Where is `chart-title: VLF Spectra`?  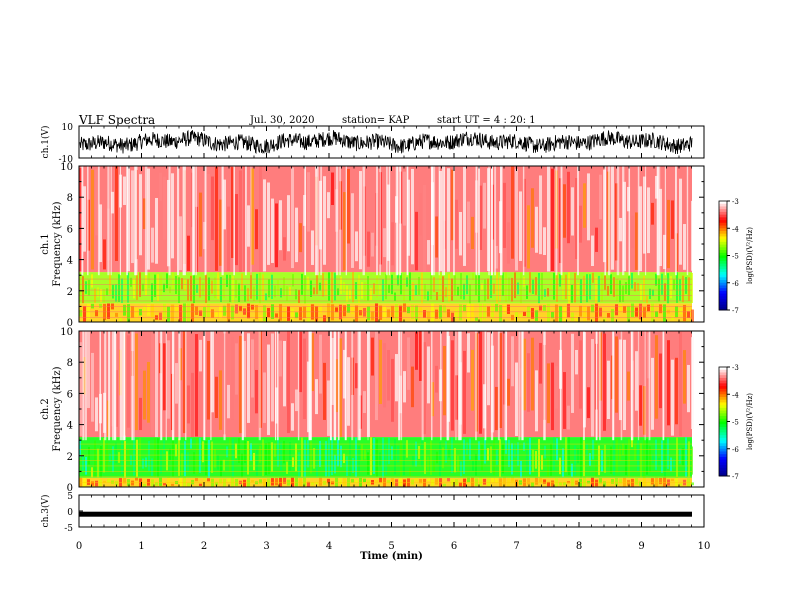
chart-title: VLF Spectra is located at coordinates (117, 120).